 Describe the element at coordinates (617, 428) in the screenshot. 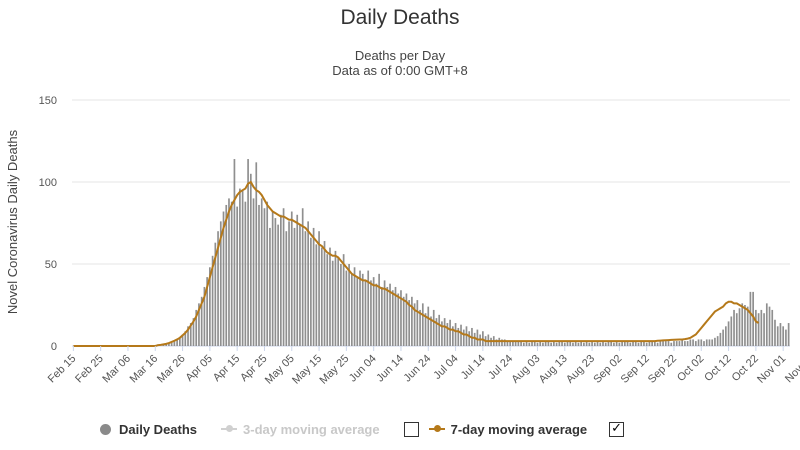

I see `checkbox-7day-average` at that location.